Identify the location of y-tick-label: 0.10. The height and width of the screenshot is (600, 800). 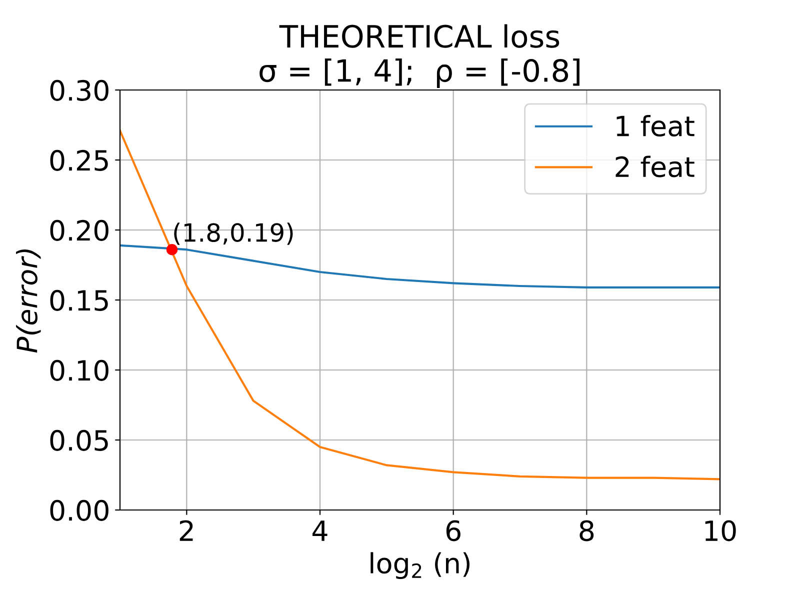
(79, 370).